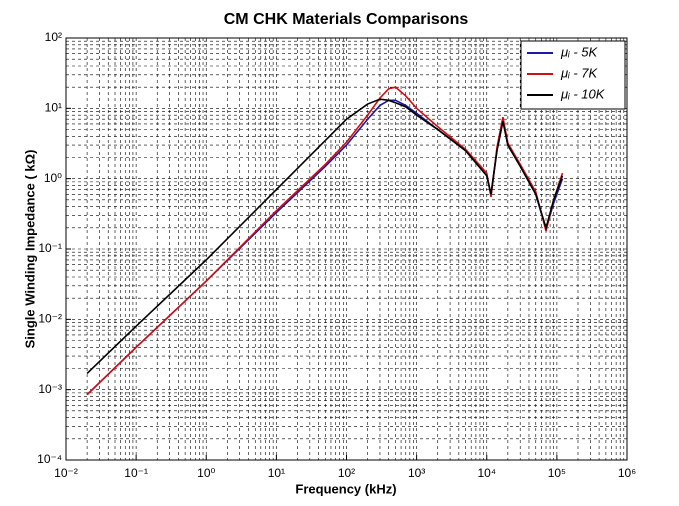  I want to click on y-axis-label: Single Winding Impedance ( kΩ), so click(29, 249).